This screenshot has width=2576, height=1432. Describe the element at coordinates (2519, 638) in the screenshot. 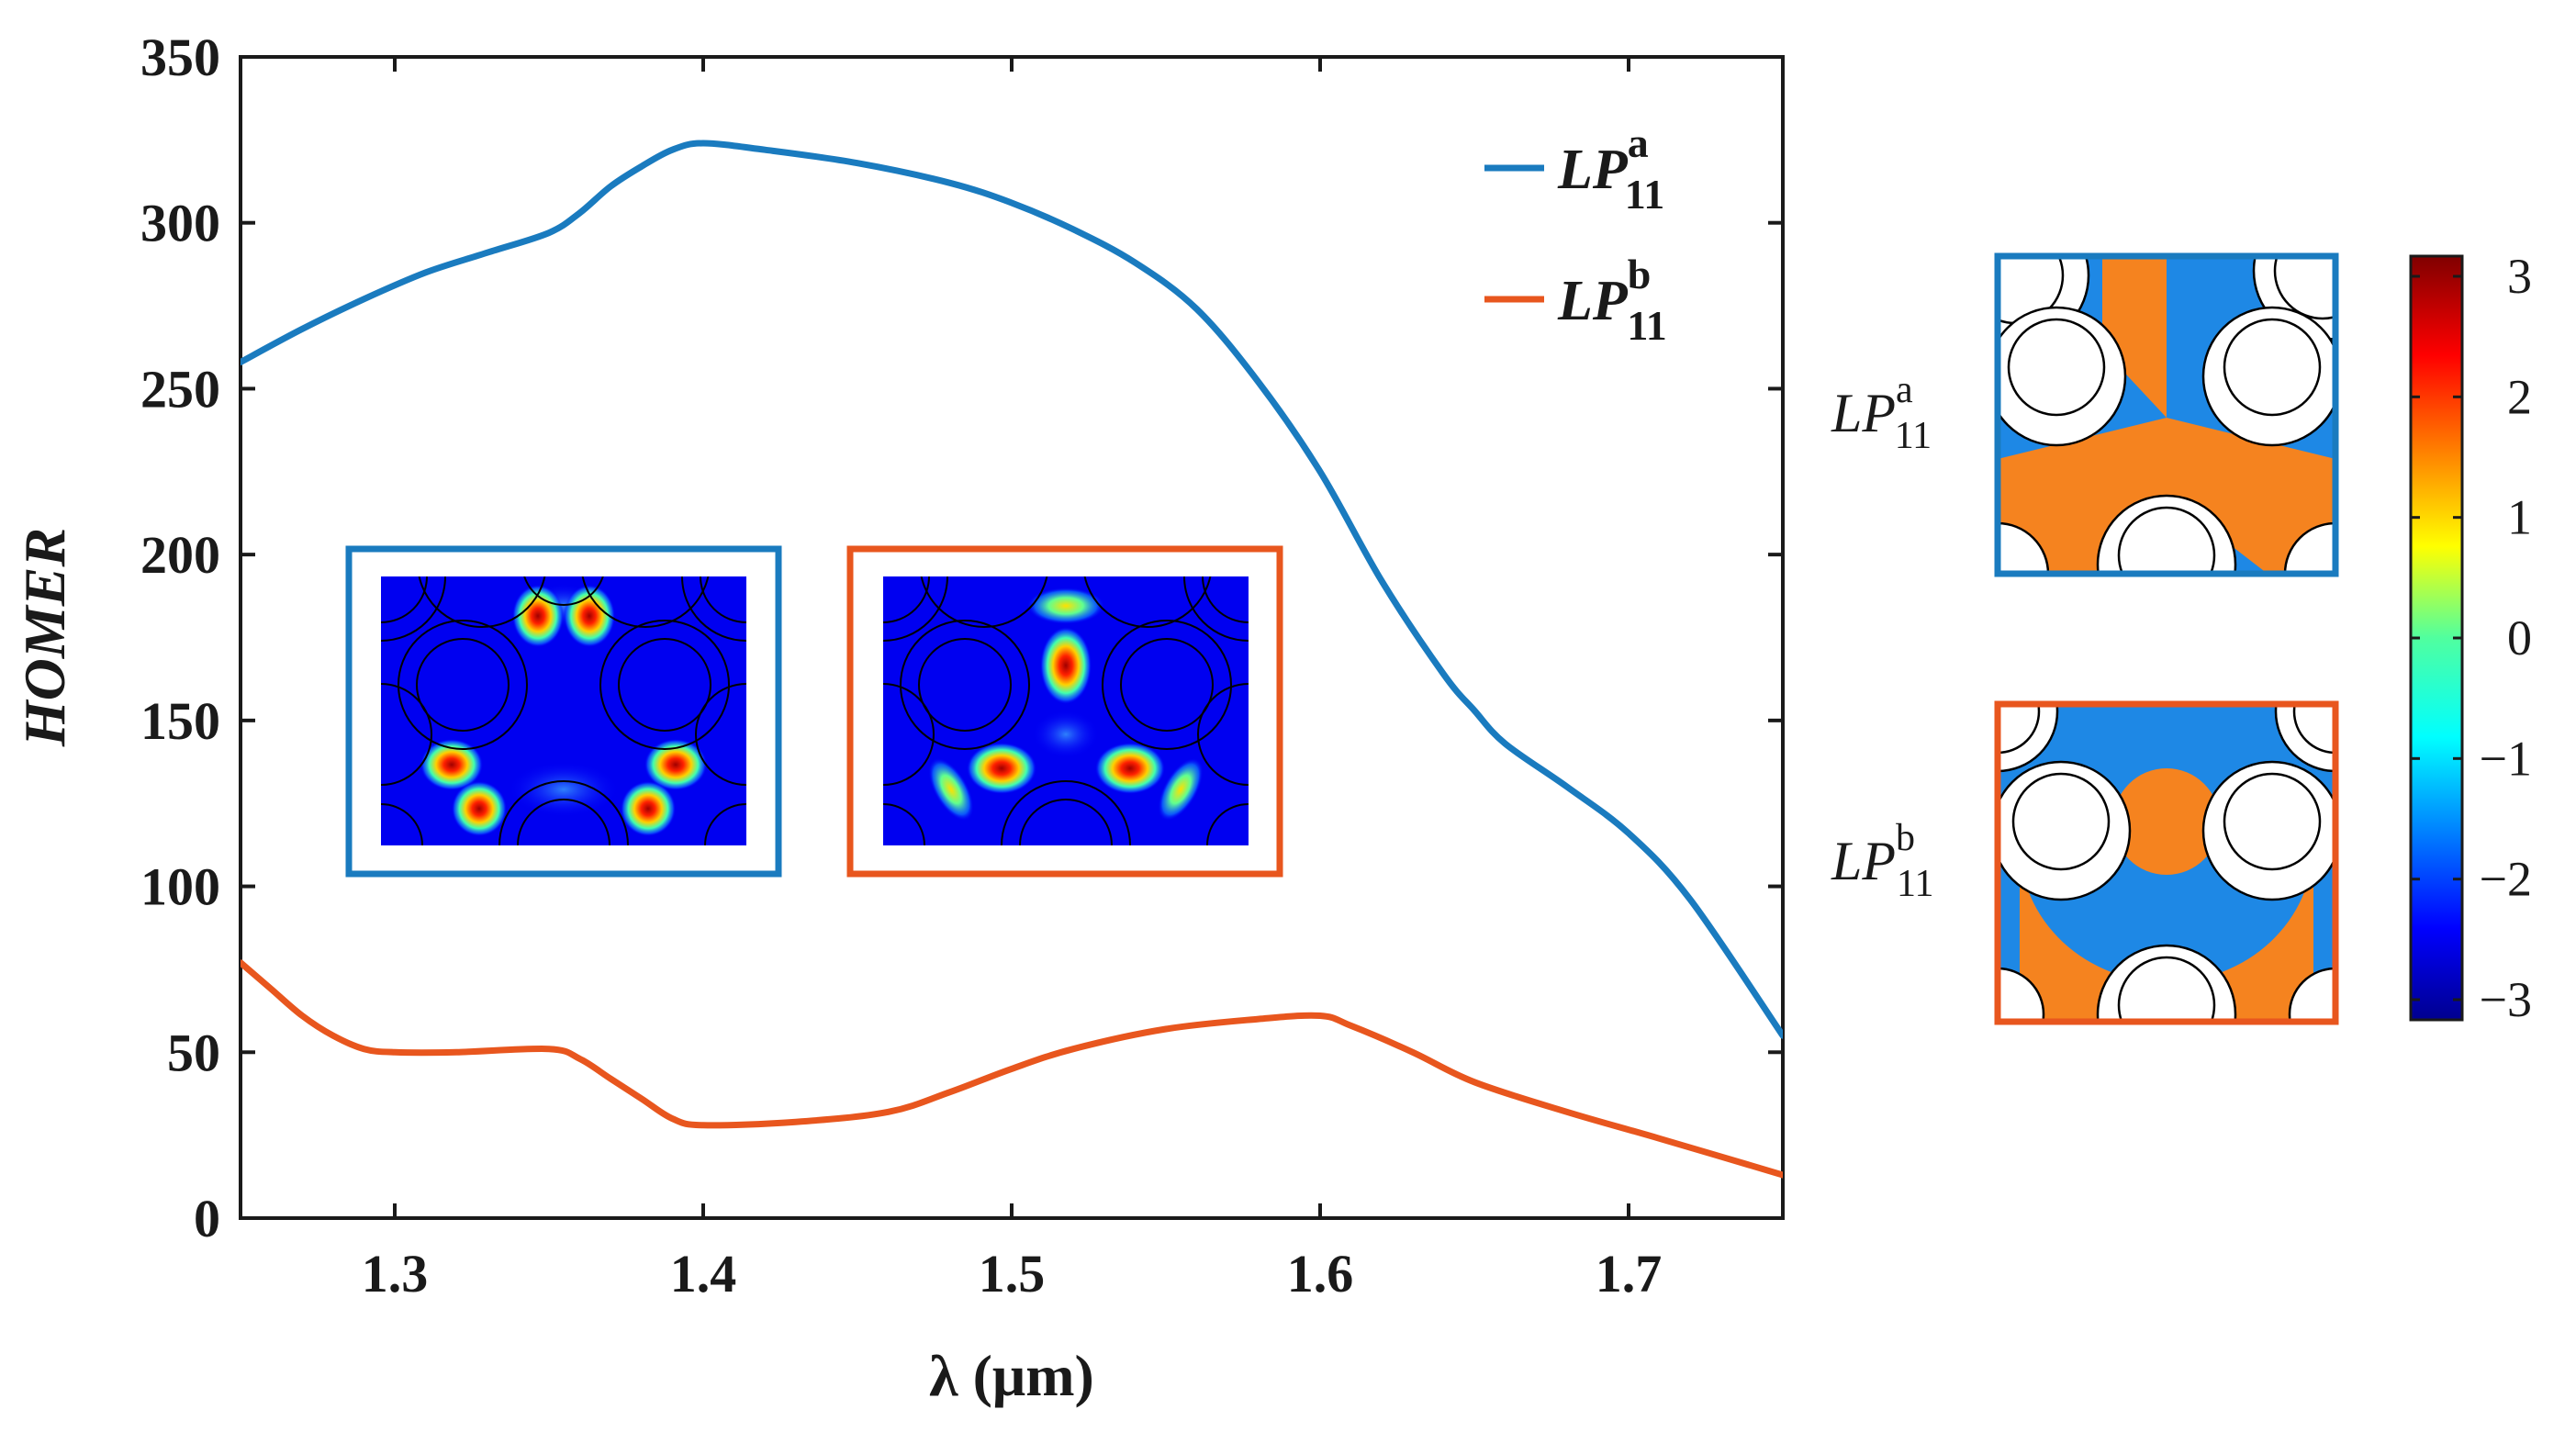

I see `colorbar-tick-label: 0` at that location.